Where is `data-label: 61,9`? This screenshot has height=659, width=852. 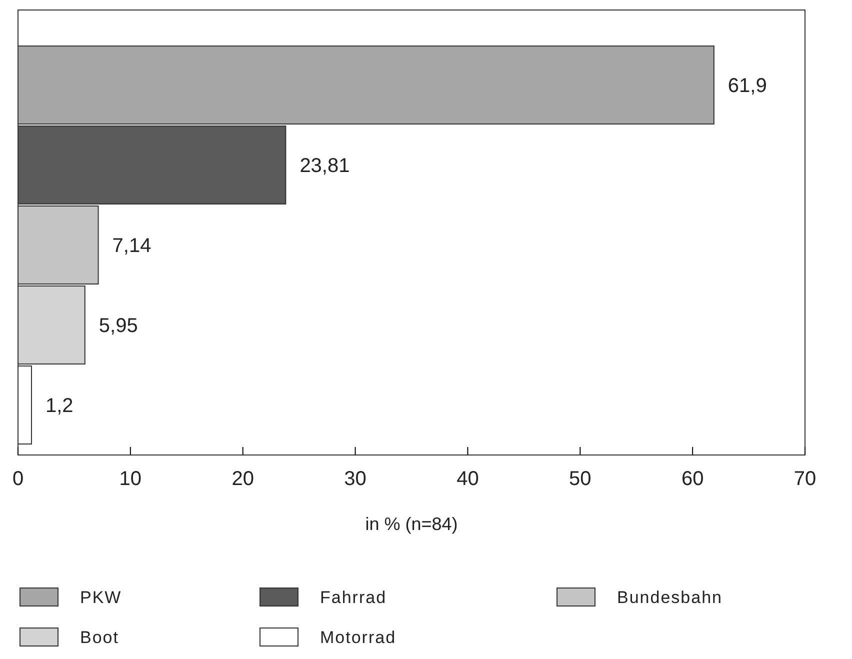
data-label: 61,9 is located at coordinates (747, 86).